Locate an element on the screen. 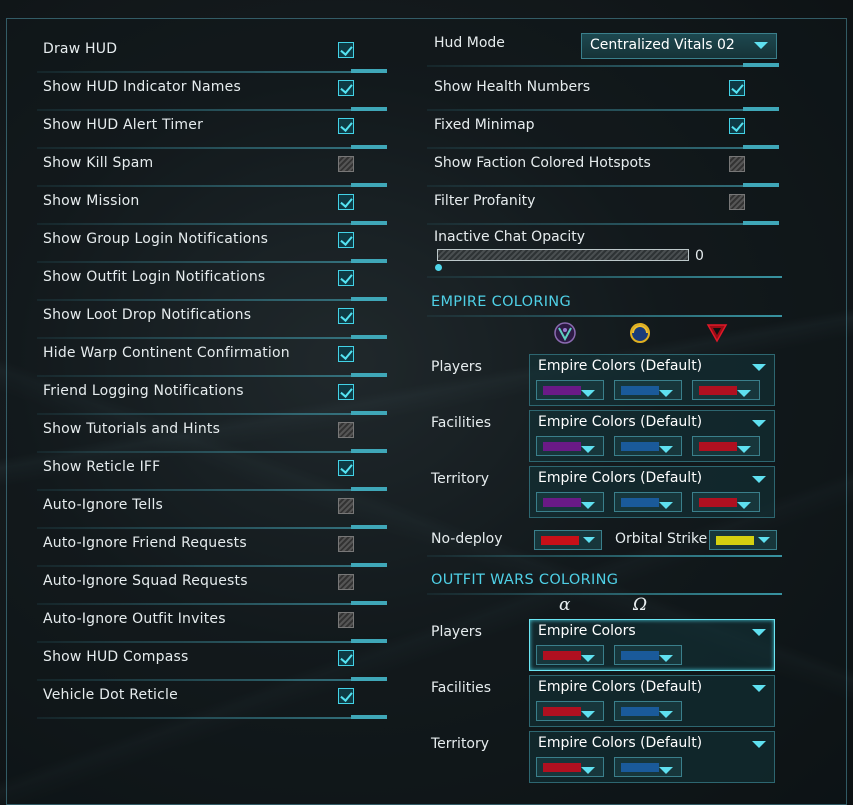  hud-mode-row: Hud Mode Centralized Vitals 02 is located at coordinates (599, 52).